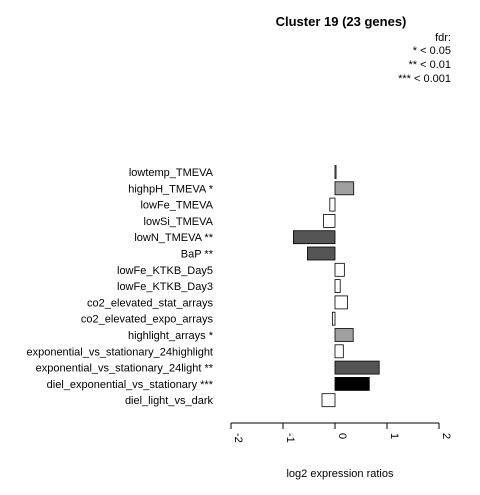 Image resolution: width=480 pixels, height=495 pixels. Describe the element at coordinates (130, 385) in the screenshot. I see `category-label-13: diel_exponential_vs_stationary ***` at that location.